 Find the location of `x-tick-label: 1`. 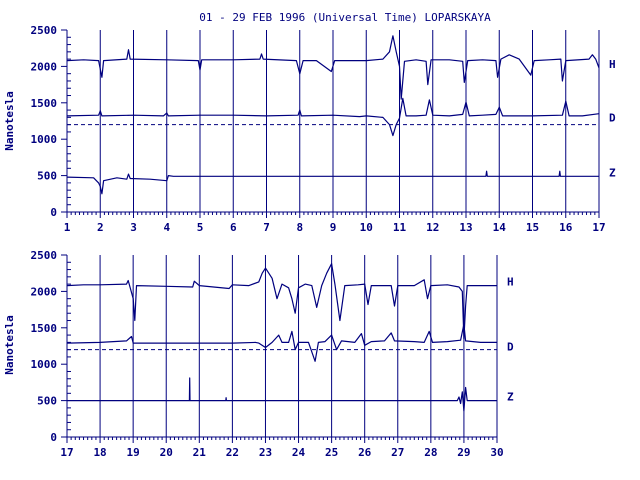

x-tick-label: 1 is located at coordinates (67, 227).